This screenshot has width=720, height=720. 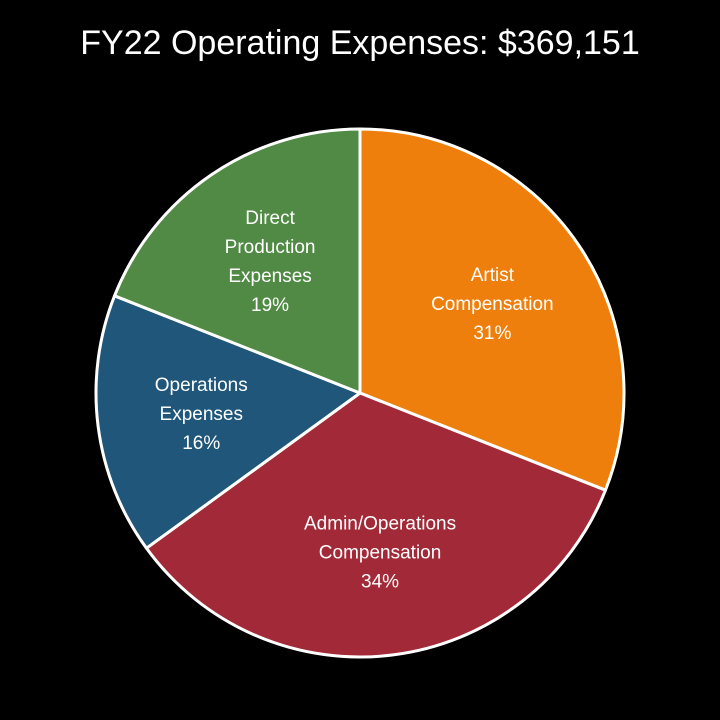 I want to click on slice-label-line: 34%, so click(x=380, y=582).